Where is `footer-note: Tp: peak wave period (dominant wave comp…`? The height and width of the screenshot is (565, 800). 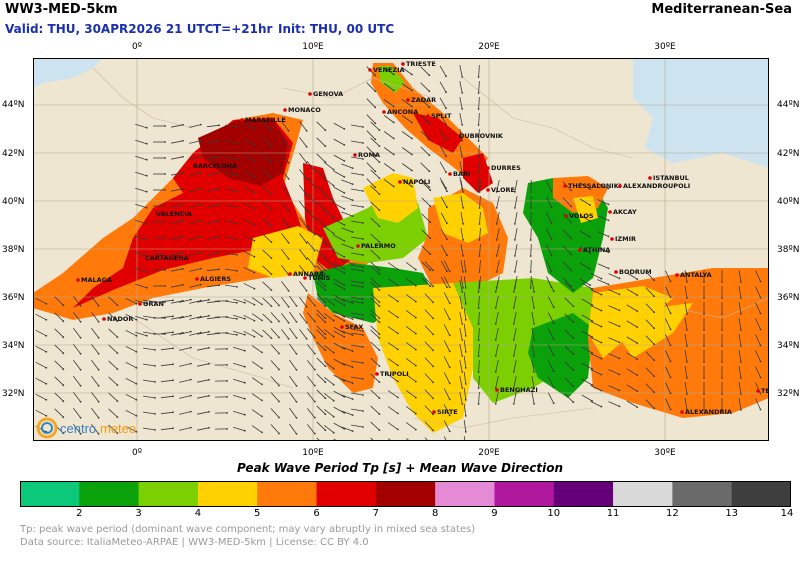
footer-note: Tp: peak wave period (dominant wave comp… is located at coordinates (248, 529).